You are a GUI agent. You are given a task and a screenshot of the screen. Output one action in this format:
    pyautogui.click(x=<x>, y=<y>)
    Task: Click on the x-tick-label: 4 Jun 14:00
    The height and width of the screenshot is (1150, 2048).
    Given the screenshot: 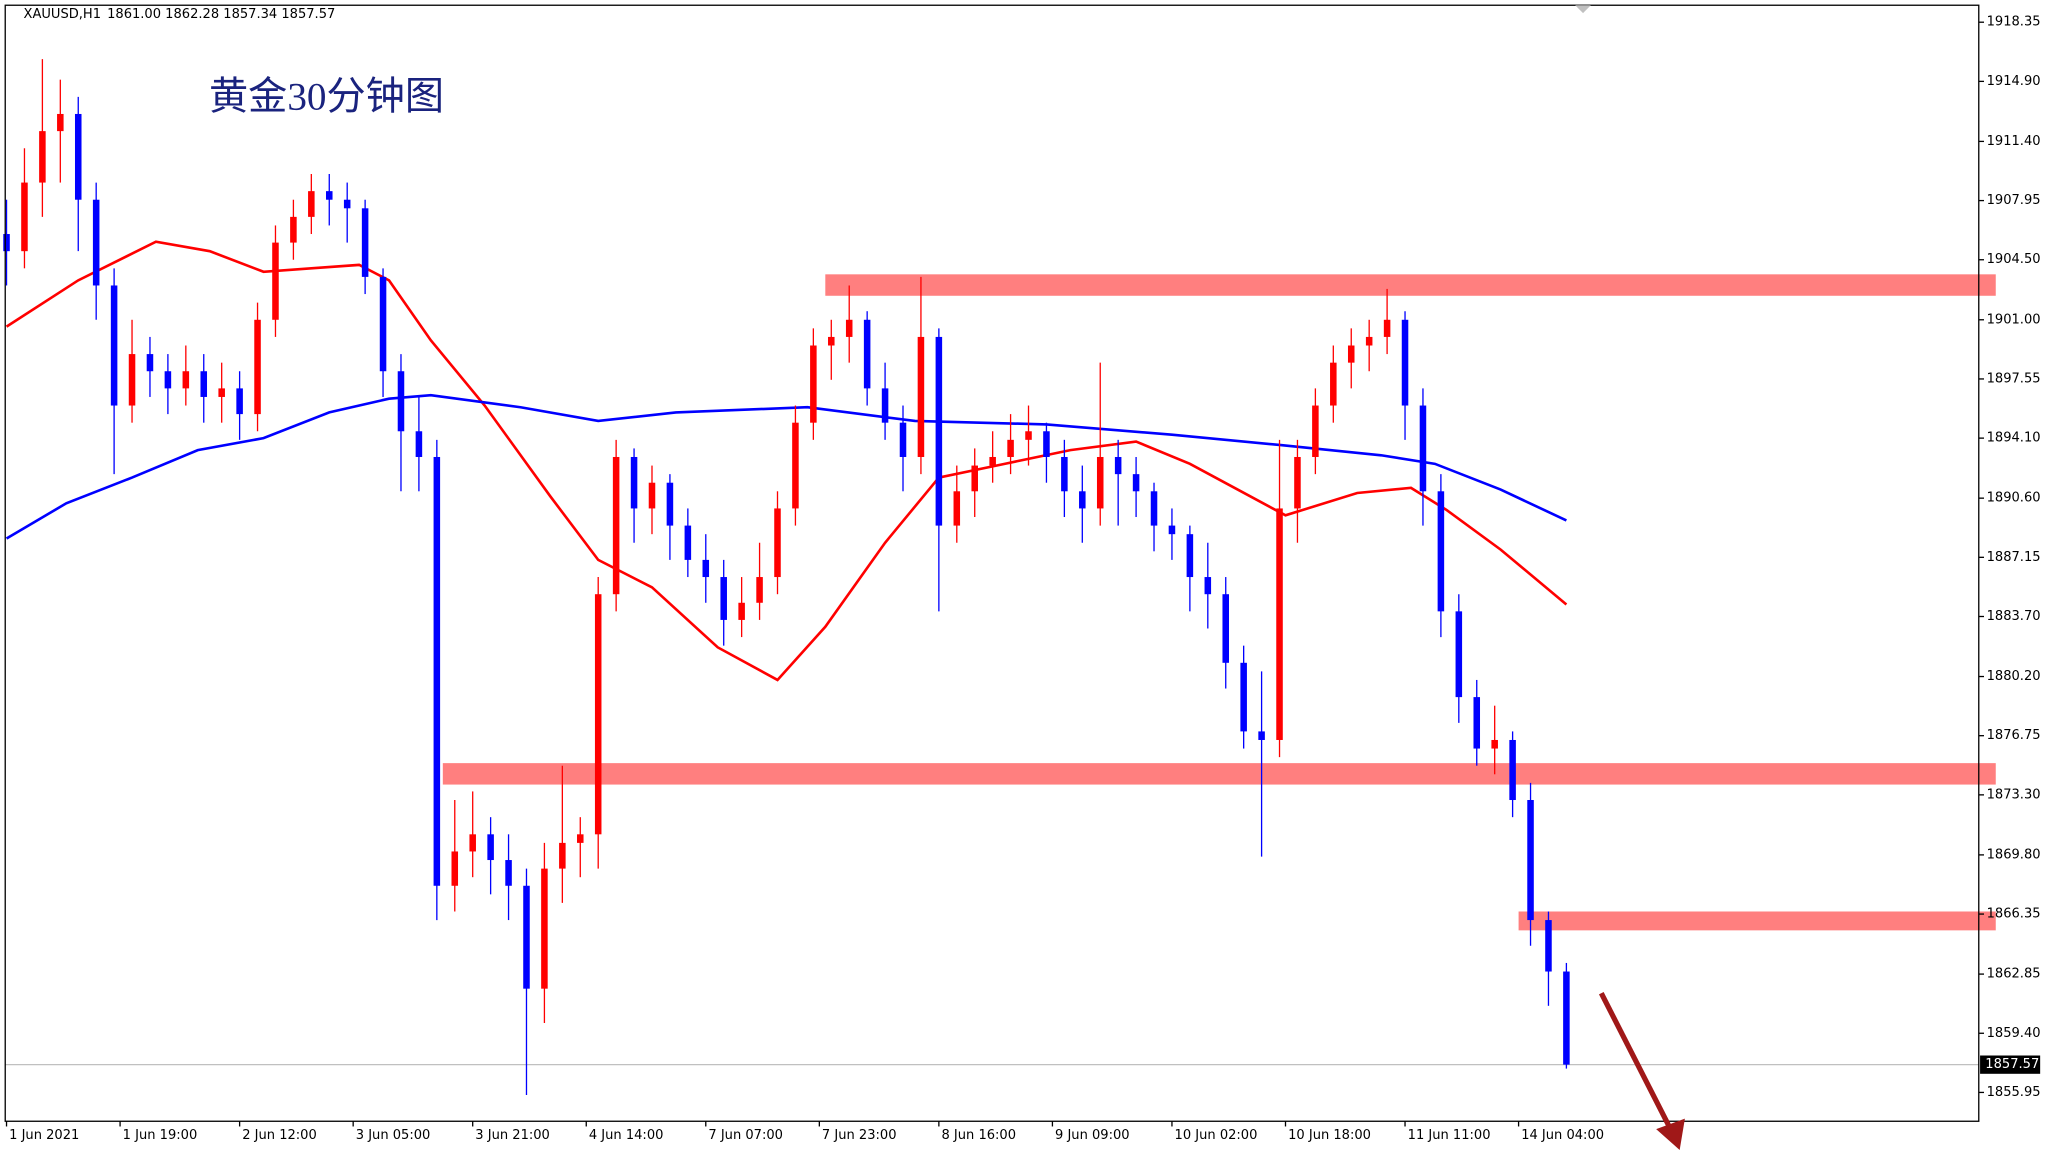 What is the action you would take?
    pyautogui.click(x=626, y=1135)
    